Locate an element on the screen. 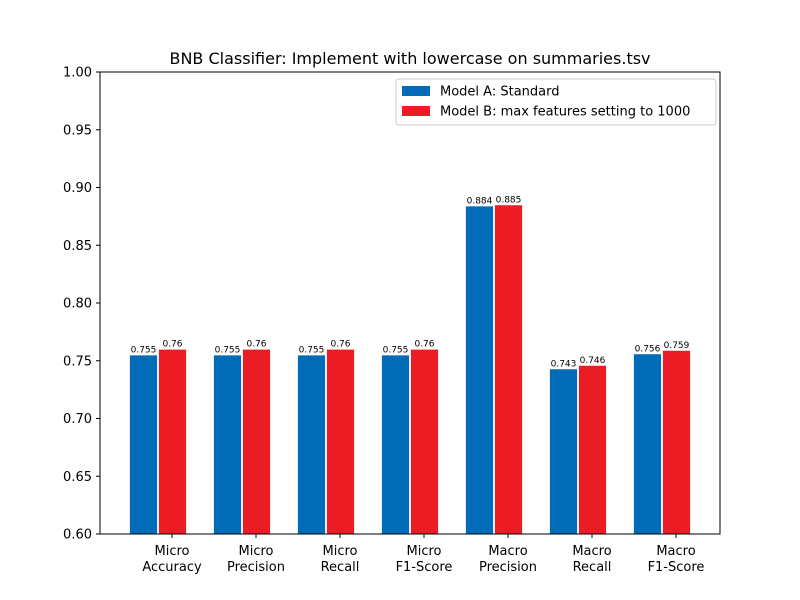  y-tick-label: 0.90 is located at coordinates (77, 188).